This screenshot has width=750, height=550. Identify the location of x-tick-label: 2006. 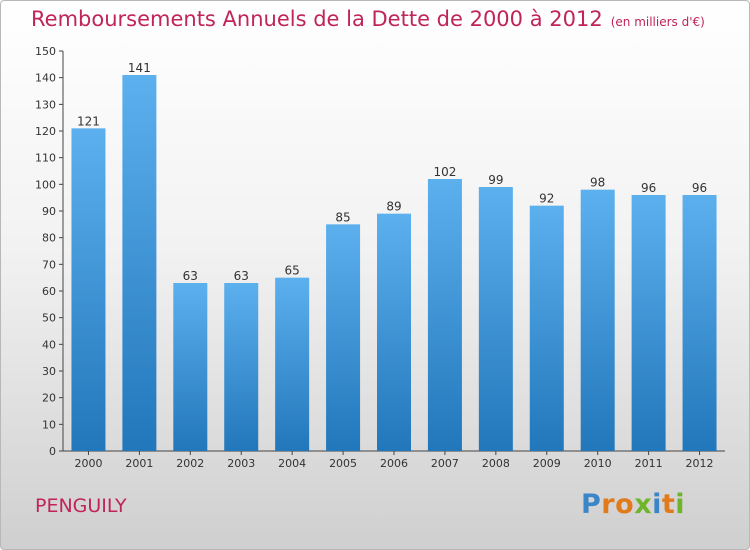
(394, 463).